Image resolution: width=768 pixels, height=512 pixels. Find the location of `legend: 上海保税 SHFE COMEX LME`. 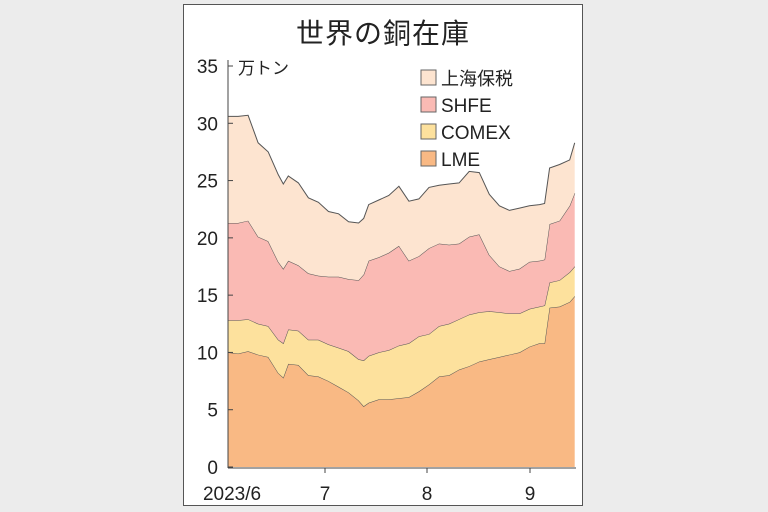

legend: 上海保税 SHFE COMEX LME is located at coordinates (466, 120).